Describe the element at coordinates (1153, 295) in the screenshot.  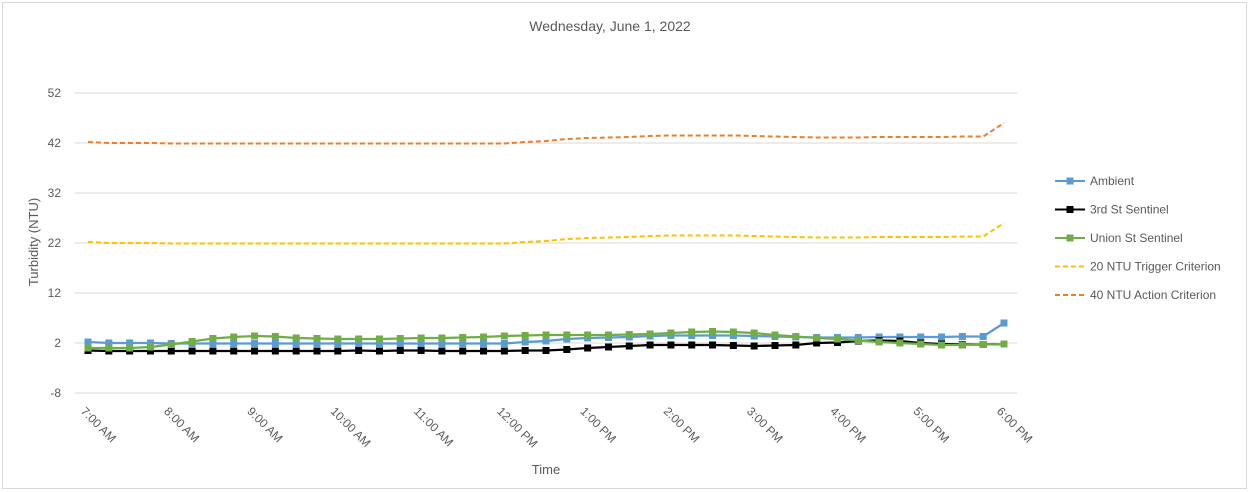
I see `legend-label: 40 NTU Action Criterion` at that location.